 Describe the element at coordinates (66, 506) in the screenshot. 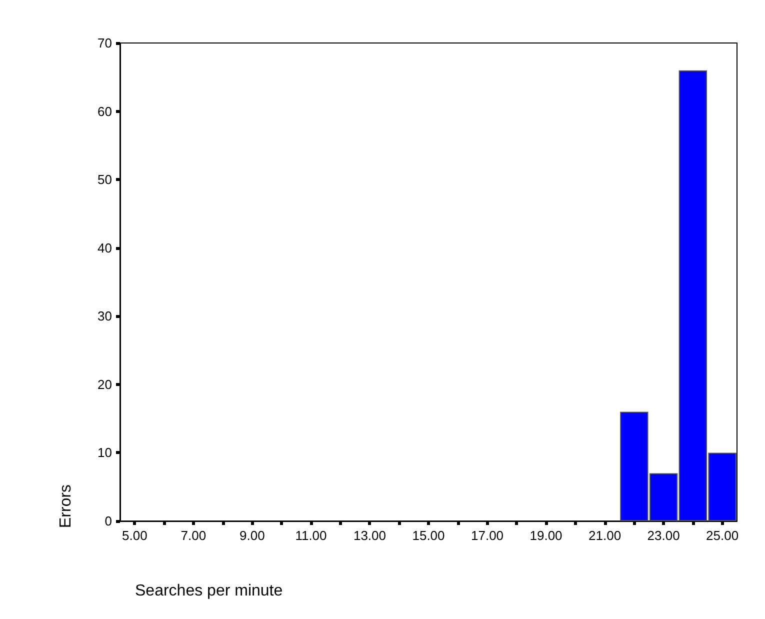

I see `y-axis-title: Errors` at that location.